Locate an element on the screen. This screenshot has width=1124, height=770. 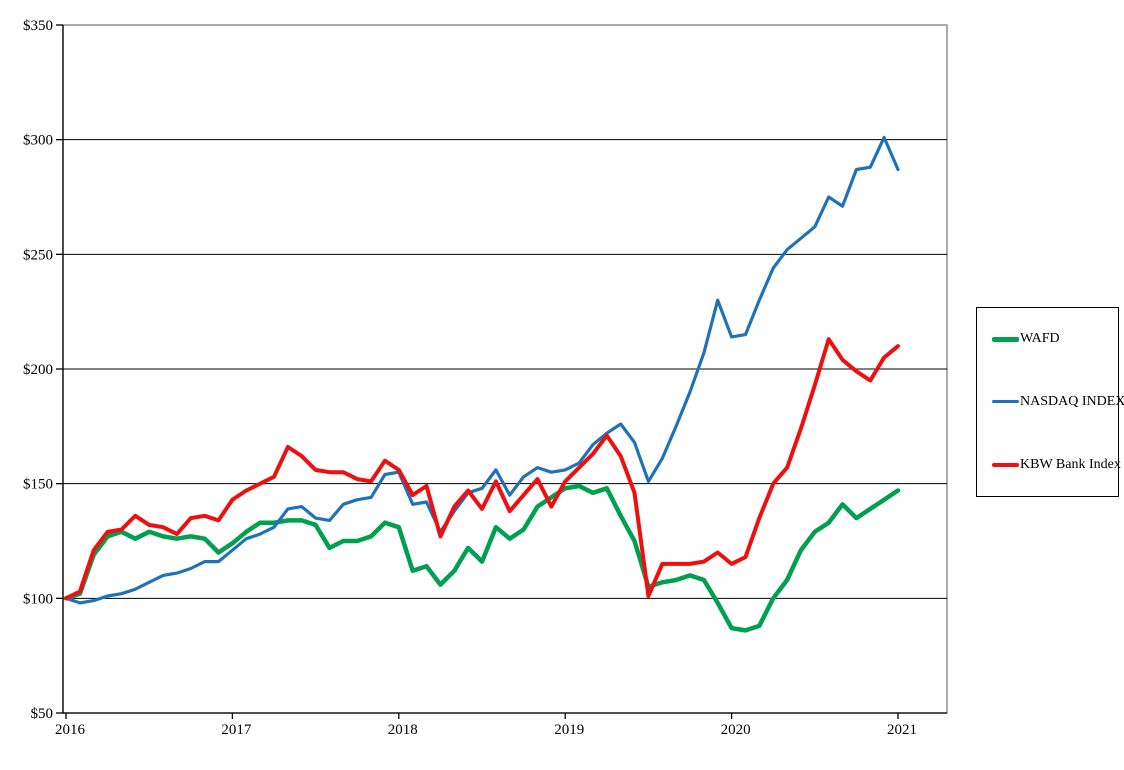
x-tick-label: 2017 is located at coordinates (236, 730).